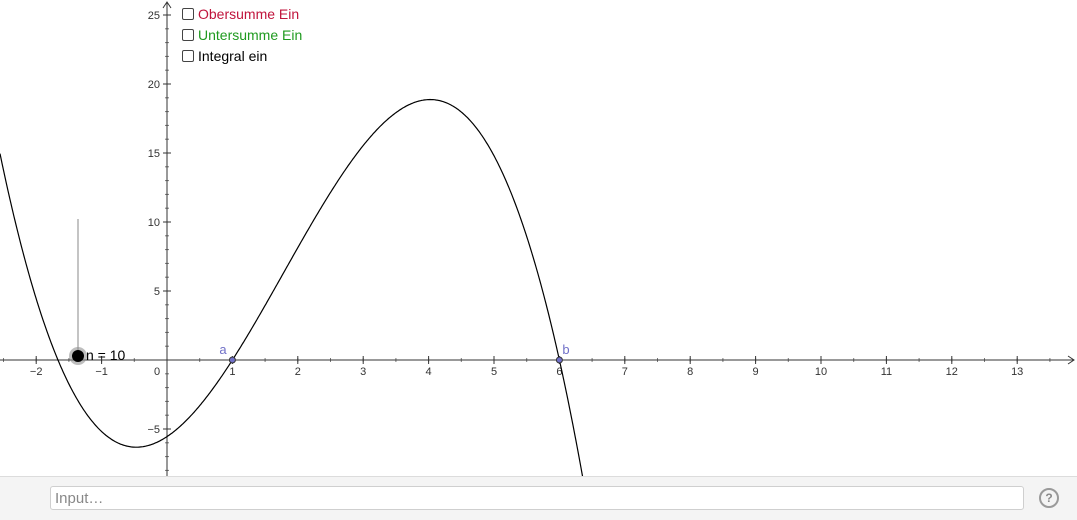 This screenshot has height=520, width=1077. Describe the element at coordinates (157, 372) in the screenshot. I see `x-tick-label: 0` at that location.